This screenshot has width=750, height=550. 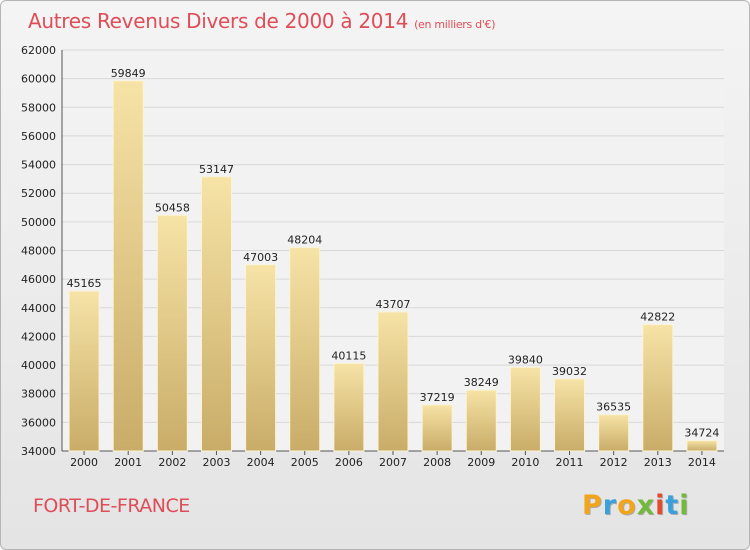 I want to click on proxiti-logo: Proxiti, so click(x=637, y=507).